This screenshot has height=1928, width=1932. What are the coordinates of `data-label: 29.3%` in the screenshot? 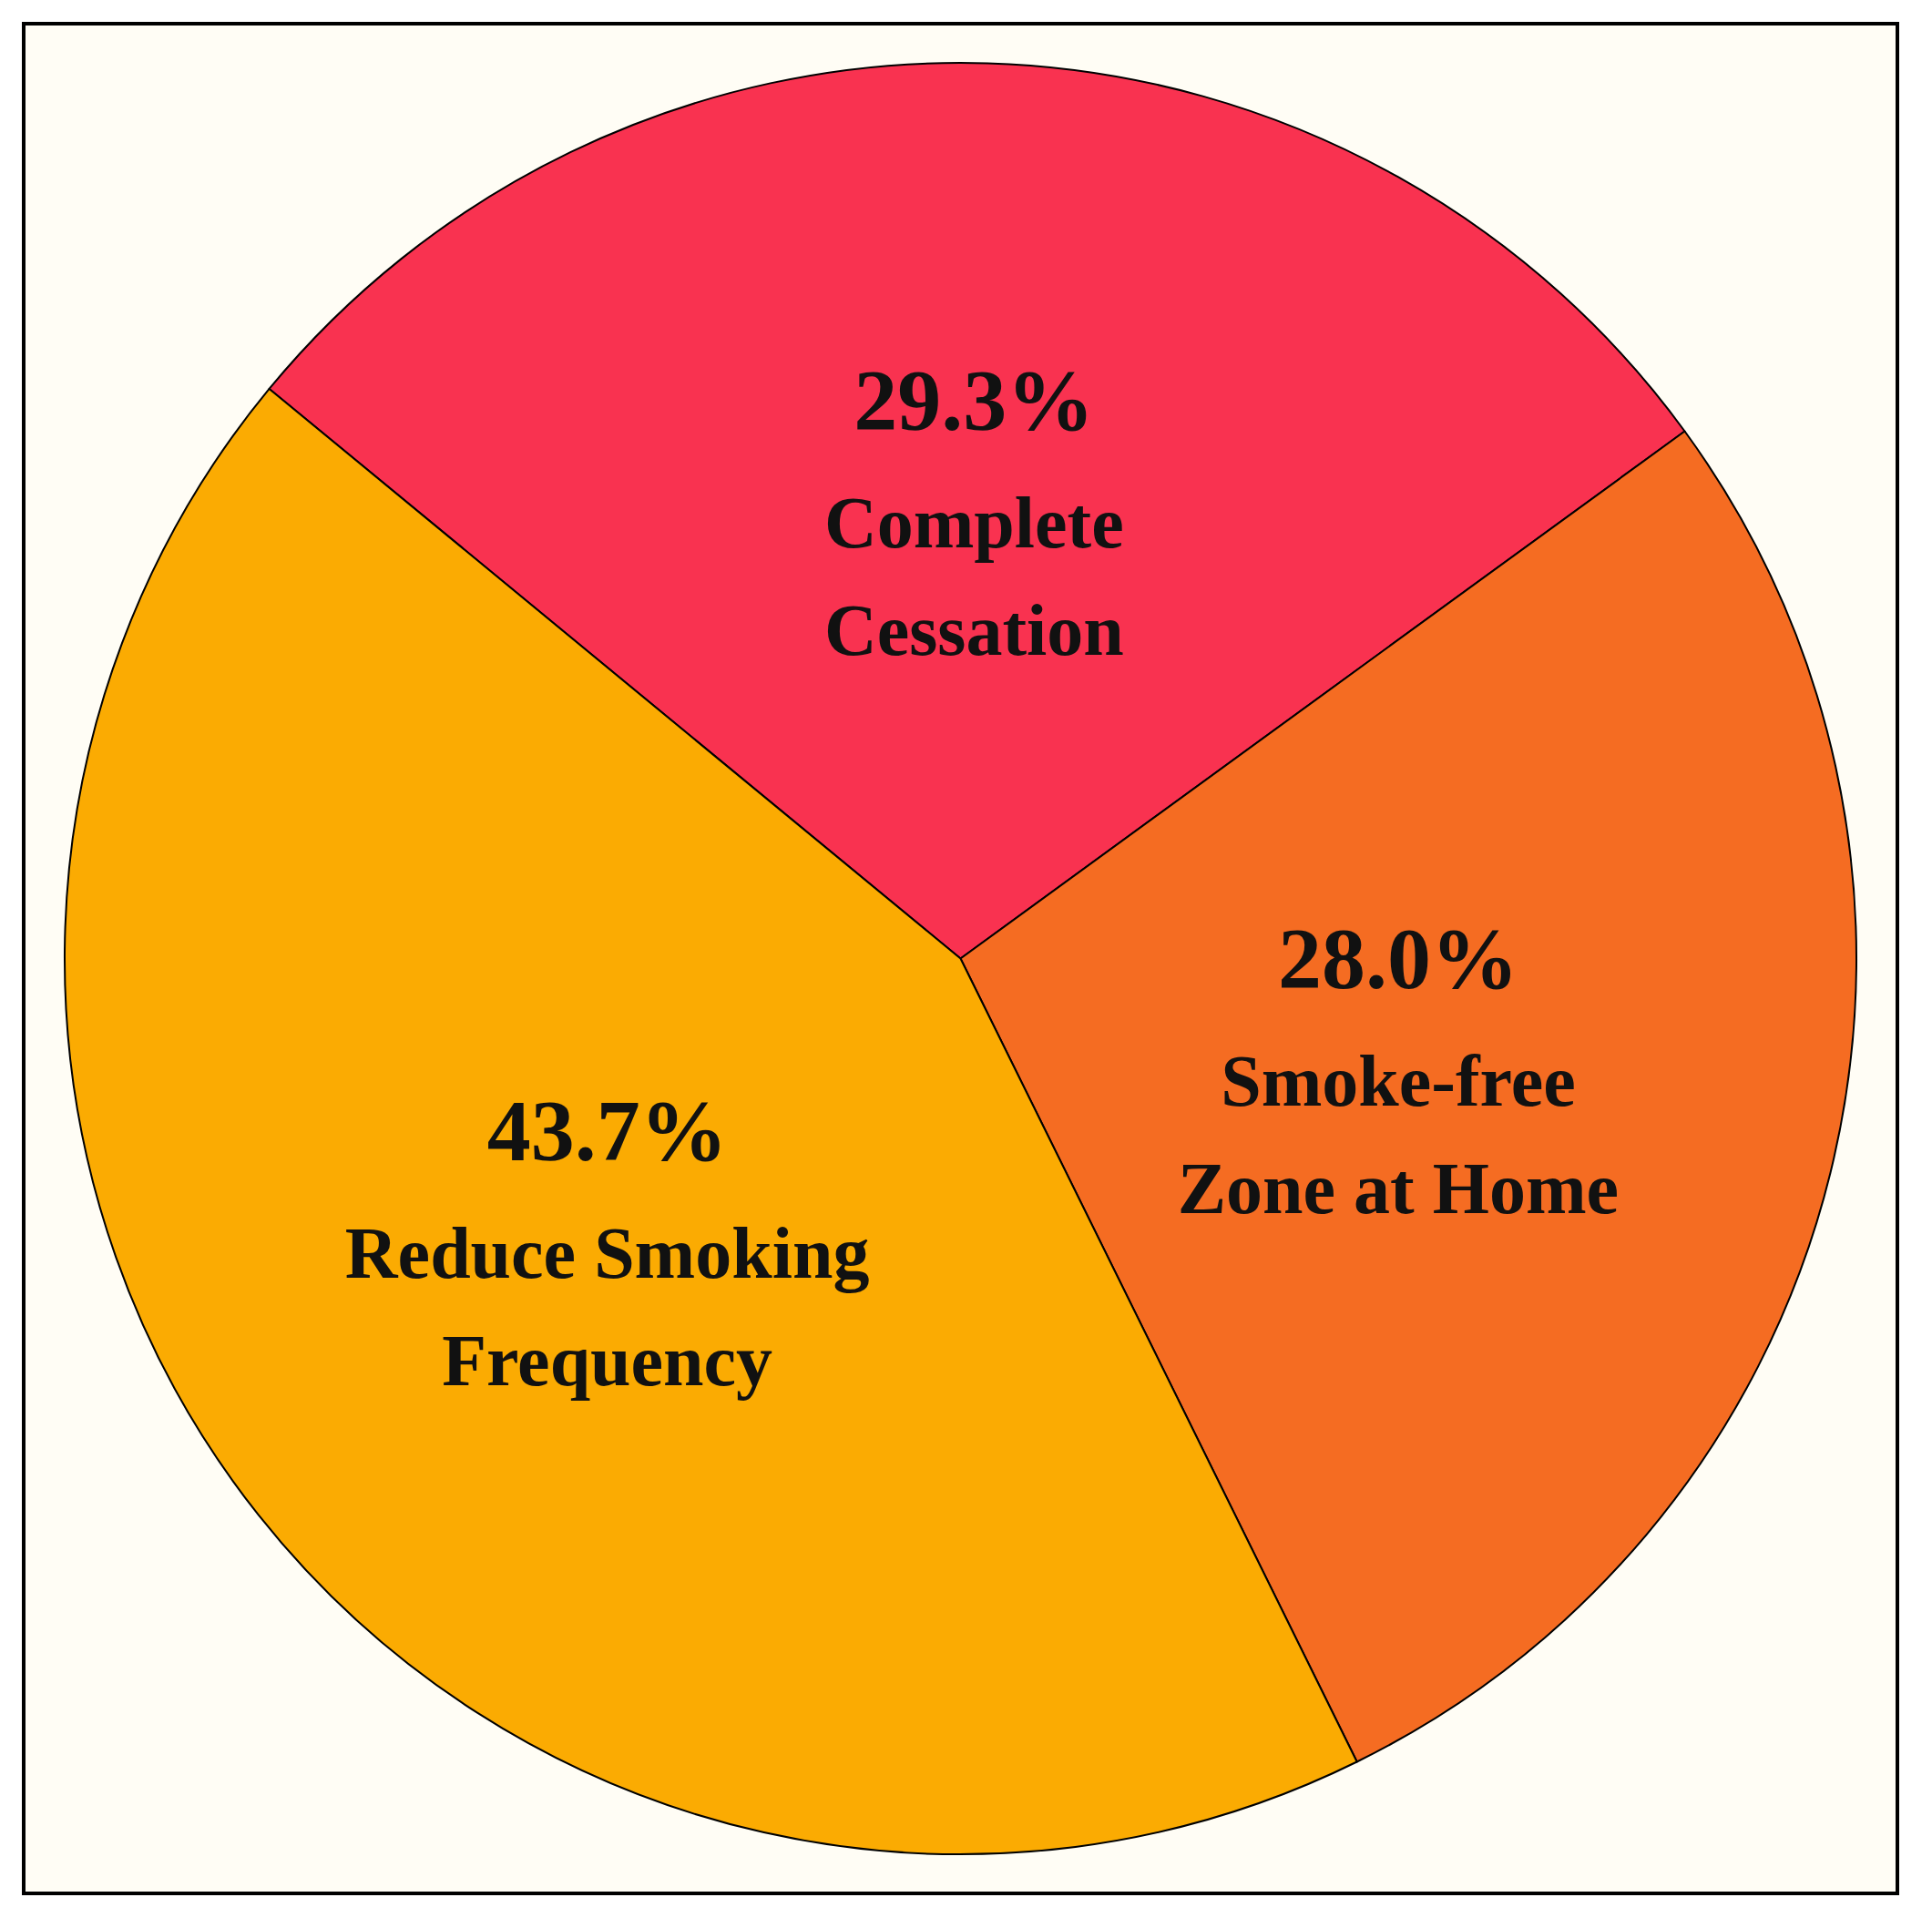 It's located at (975, 401).